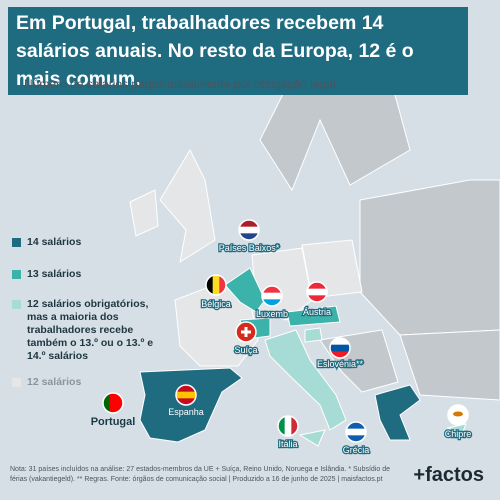 The height and width of the screenshot is (500, 500). What do you see at coordinates (313, 335) in the screenshot?
I see `slovenia` at bounding box center [313, 335].